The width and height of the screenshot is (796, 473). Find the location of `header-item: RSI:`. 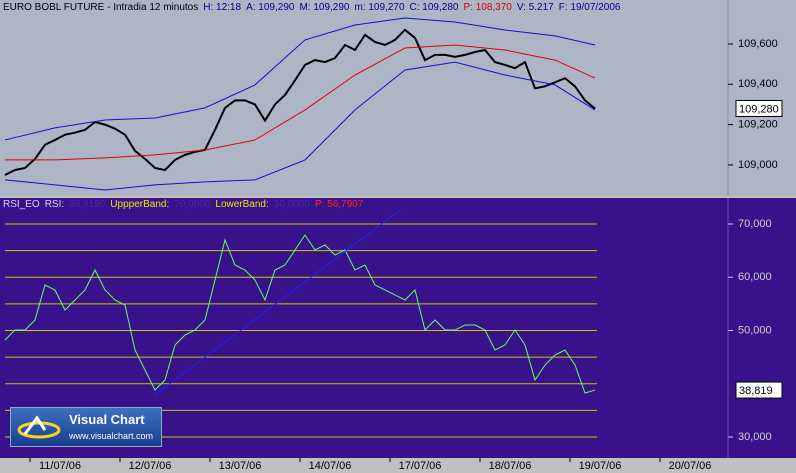

header-item: RSI: is located at coordinates (54, 204).